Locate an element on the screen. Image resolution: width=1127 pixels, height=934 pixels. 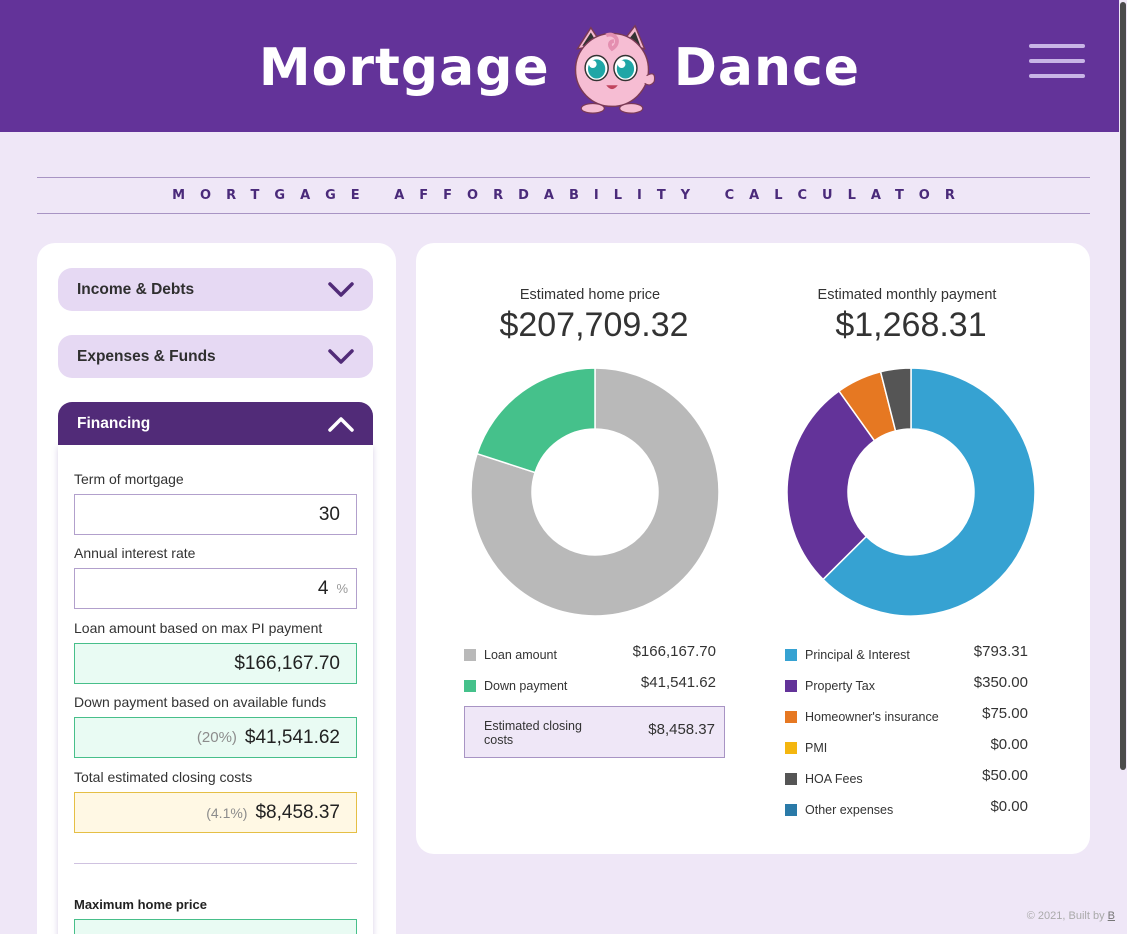
accordion-label: Financing is located at coordinates (114, 423).